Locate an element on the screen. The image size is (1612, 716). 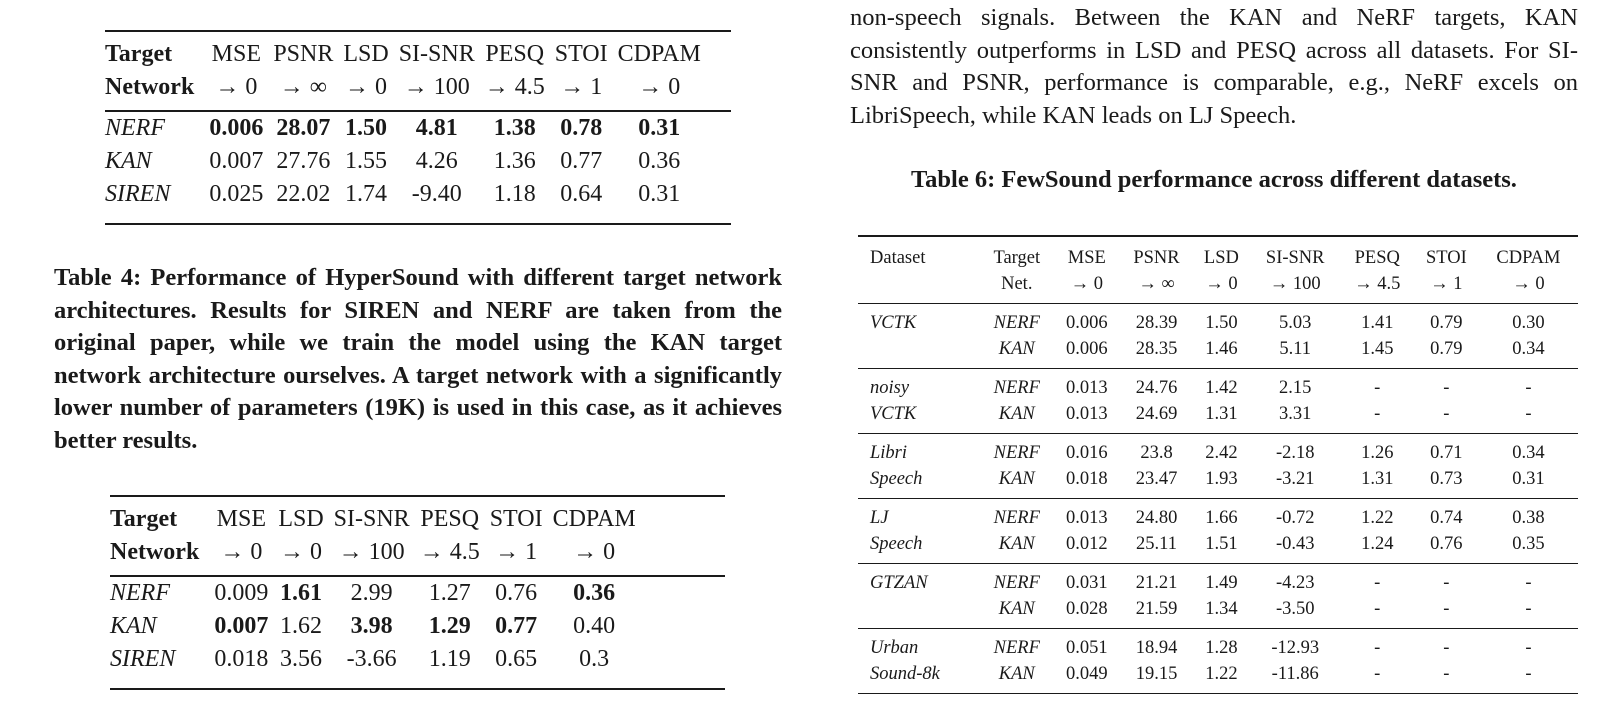
table-row: KAN 0.006 28.35 1.46 5.11 1.45 0.79 0.34 is located at coordinates (1218, 352).